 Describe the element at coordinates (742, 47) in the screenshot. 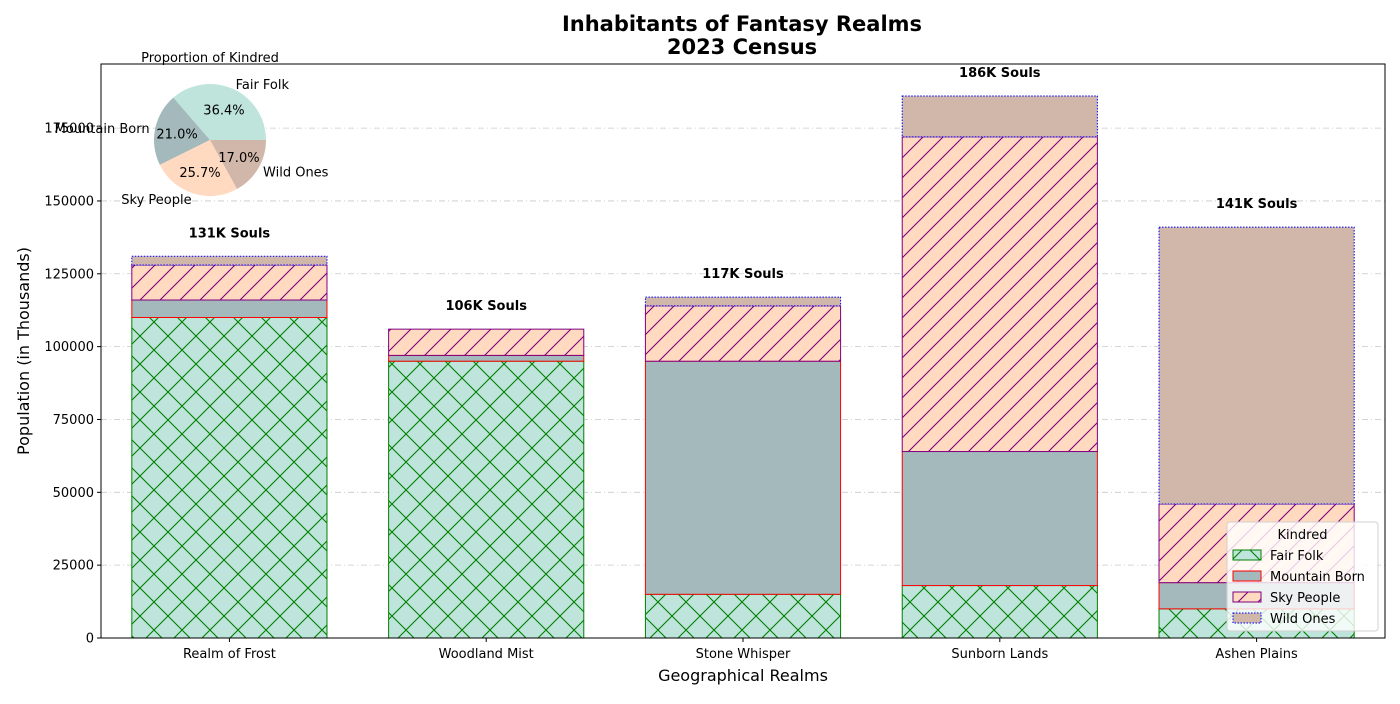

I see `chart-title-line2: 2023 Census` at that location.